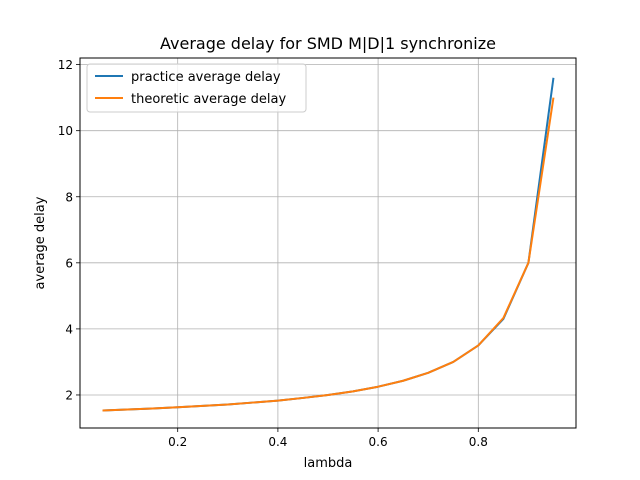 This screenshot has width=640, height=480. I want to click on x-tick-label: 0.2, so click(177, 442).